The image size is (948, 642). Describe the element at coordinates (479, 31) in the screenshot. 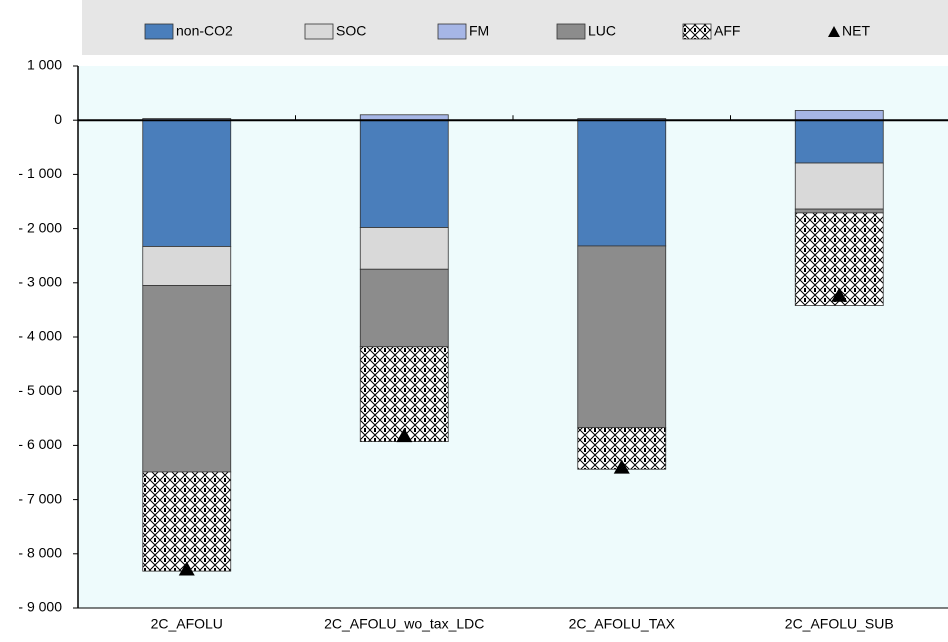

I see `legend-label: FM` at that location.